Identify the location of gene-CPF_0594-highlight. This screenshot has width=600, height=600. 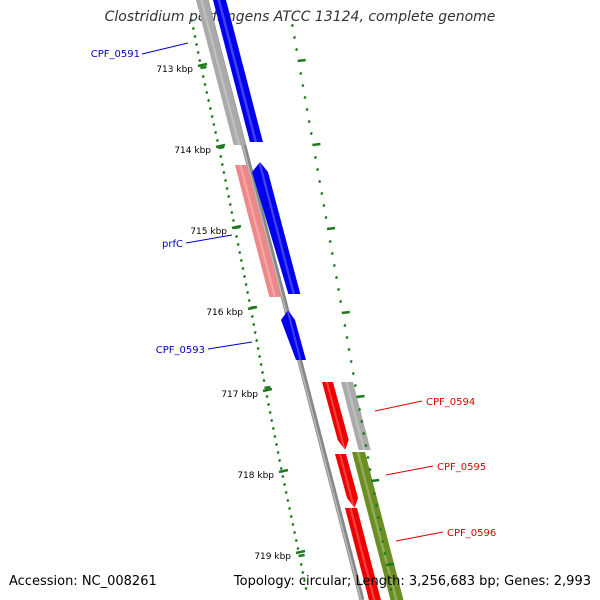
(335, 416).